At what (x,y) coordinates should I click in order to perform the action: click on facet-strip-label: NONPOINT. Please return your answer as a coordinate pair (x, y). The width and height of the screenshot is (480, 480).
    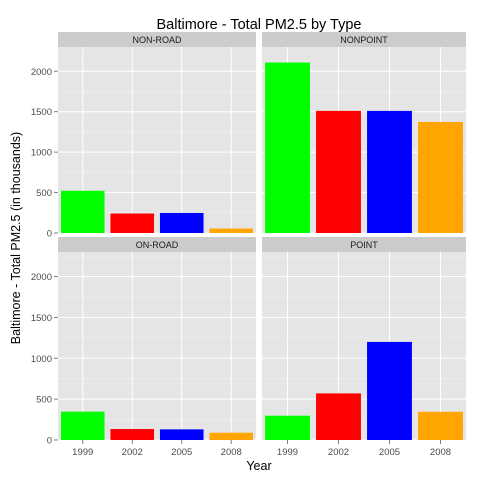
    Looking at the image, I should click on (364, 40).